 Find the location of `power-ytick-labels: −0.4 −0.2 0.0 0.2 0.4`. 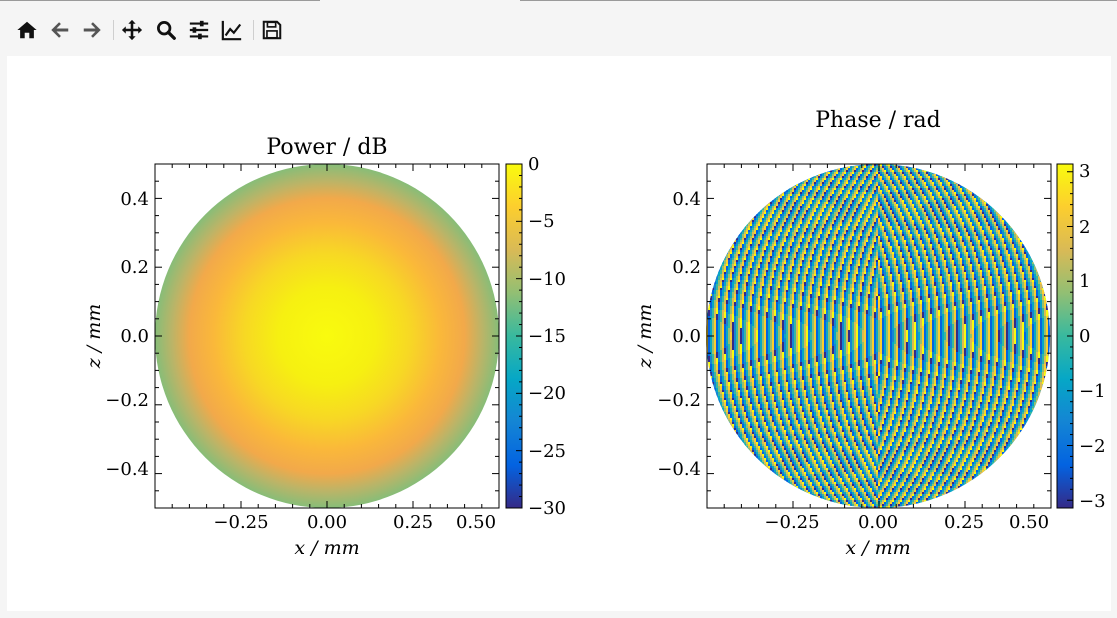

power-ytick-labels: −0.4 −0.2 0.0 0.2 0.4 is located at coordinates (127, 334).